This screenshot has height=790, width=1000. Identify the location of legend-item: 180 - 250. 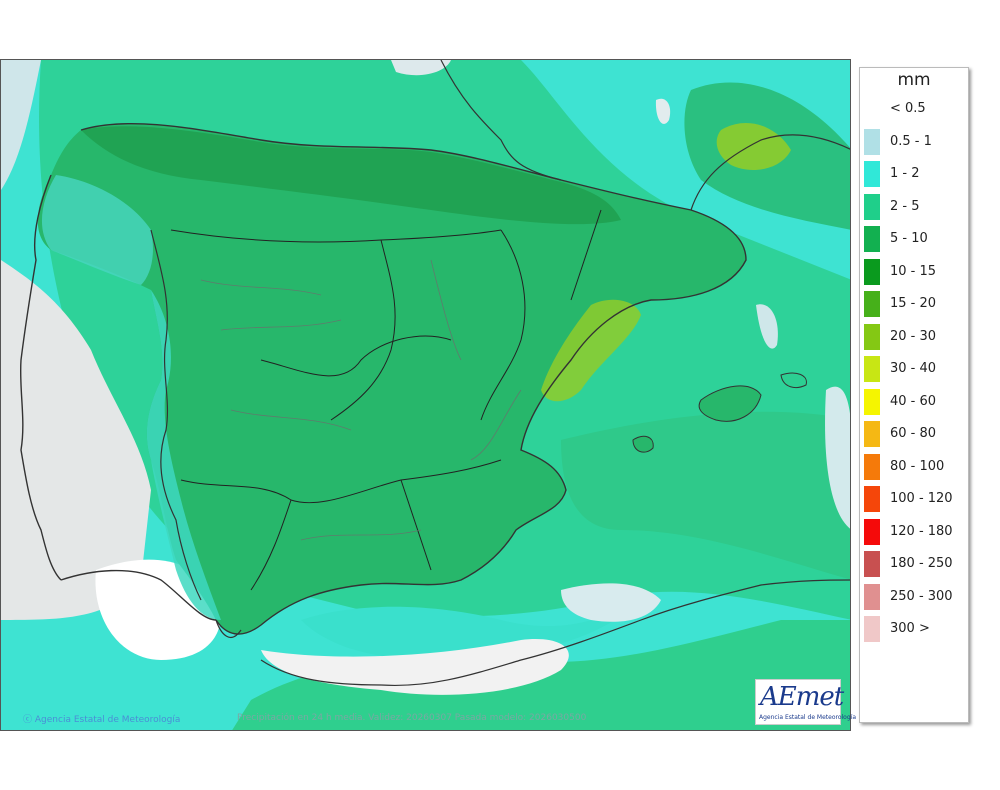
(914, 564).